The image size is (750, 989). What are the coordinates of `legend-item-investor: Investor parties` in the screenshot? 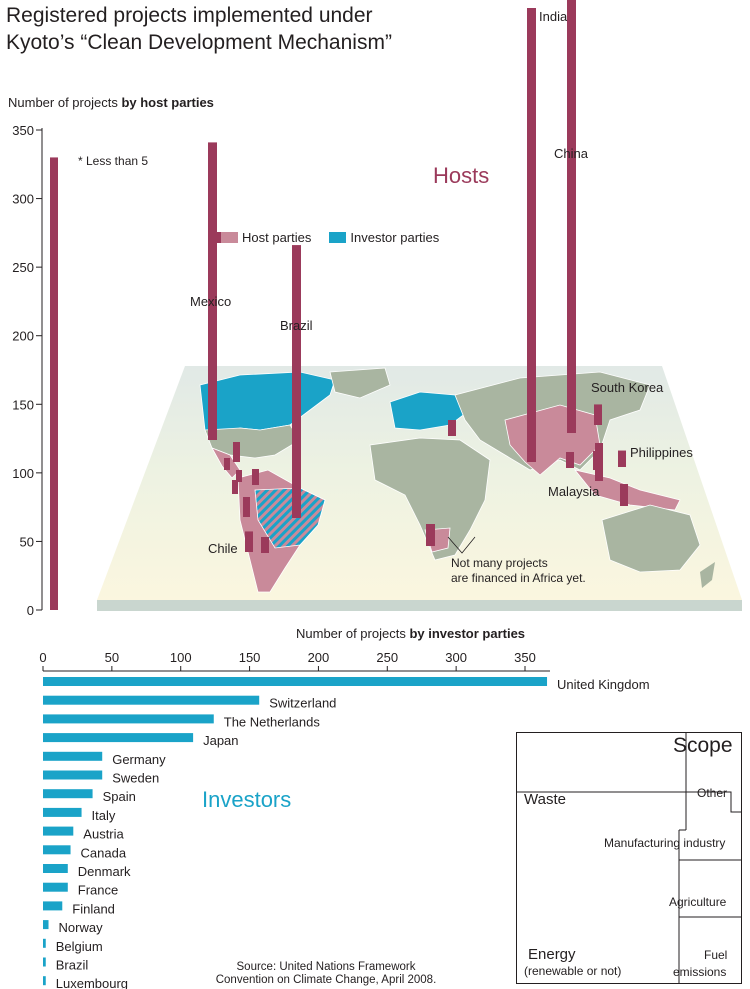 It's located at (384, 237).